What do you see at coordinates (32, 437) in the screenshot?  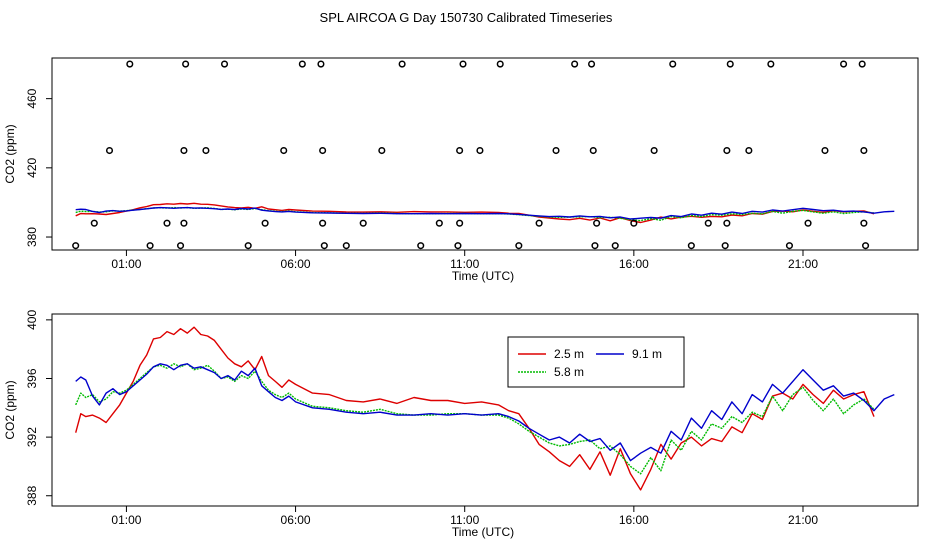 I see `y-tick-label: 392` at bounding box center [32, 437].